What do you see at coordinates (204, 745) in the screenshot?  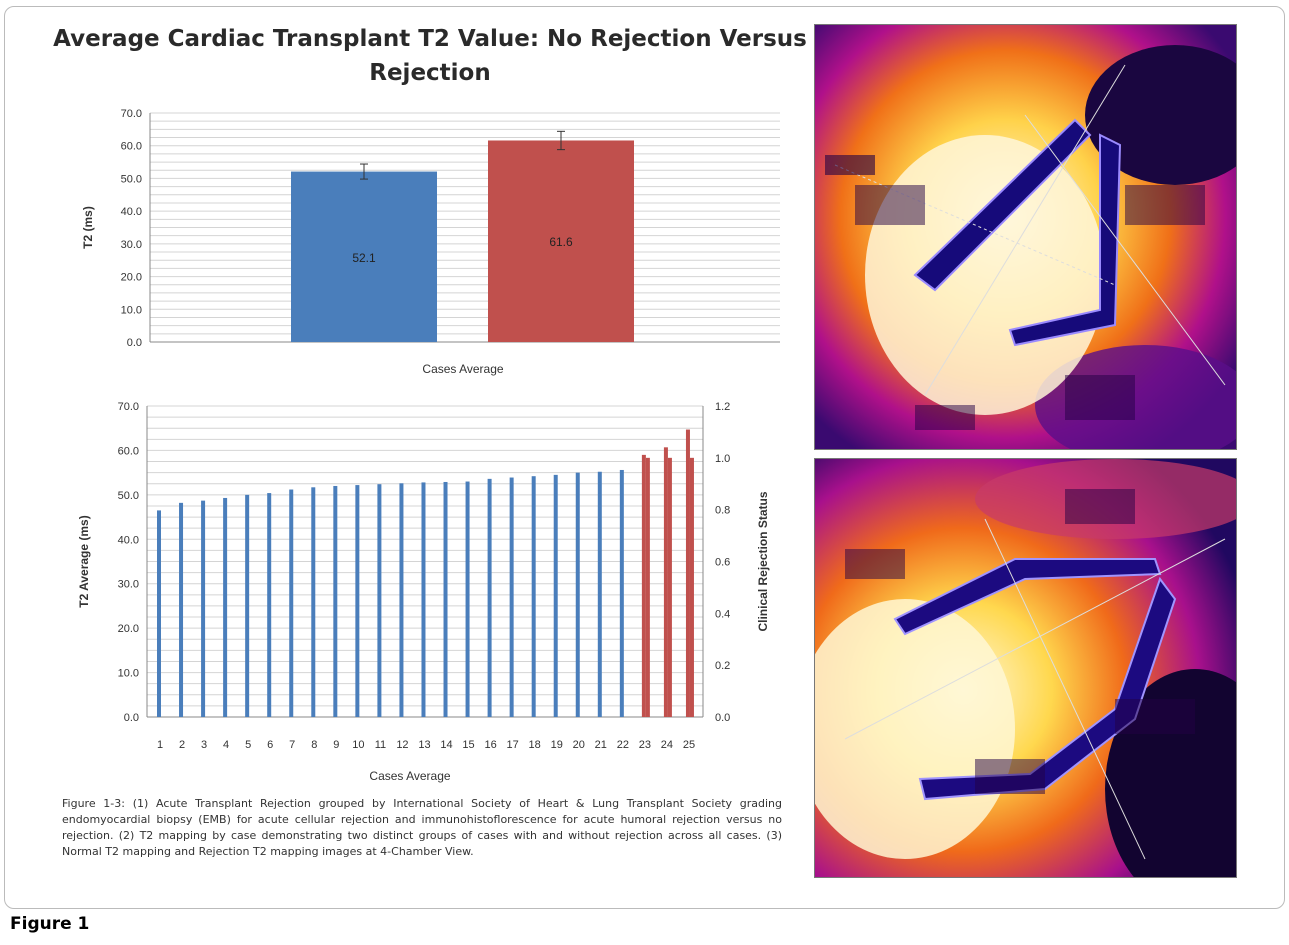 I see `x-tick-label: 3` at bounding box center [204, 745].